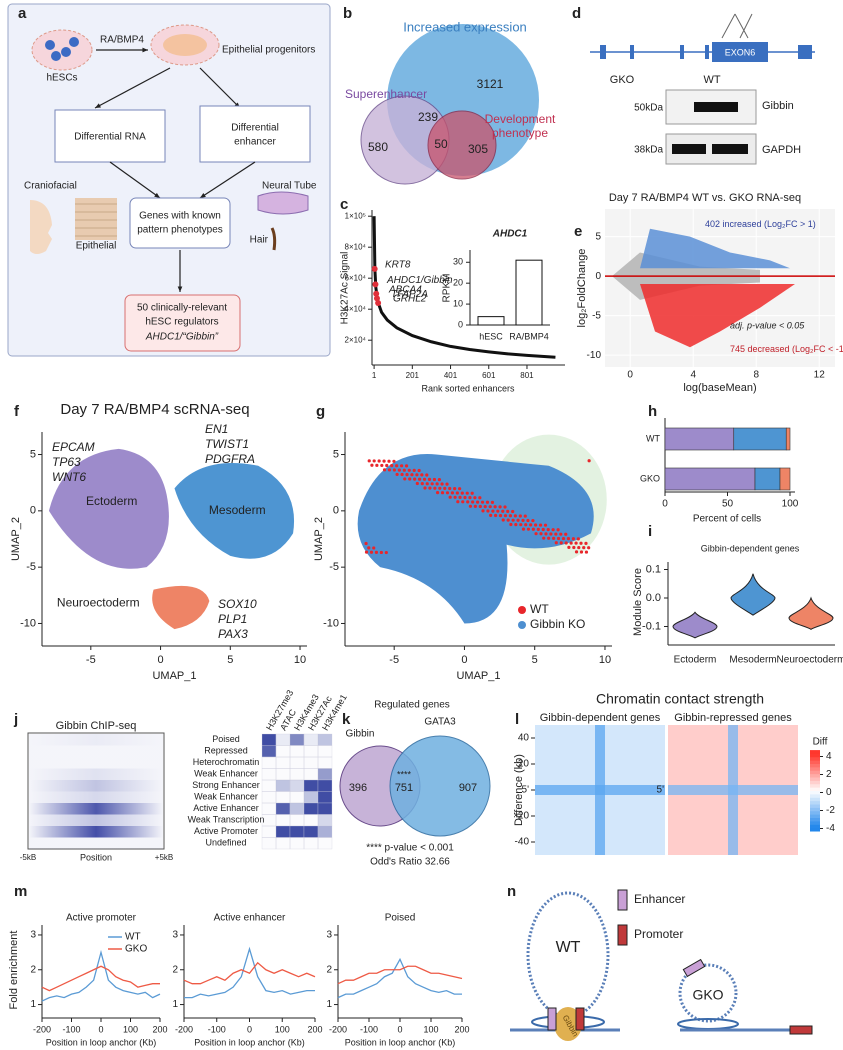  I want to click on state-label: Active Enhancer, so click(226, 808).